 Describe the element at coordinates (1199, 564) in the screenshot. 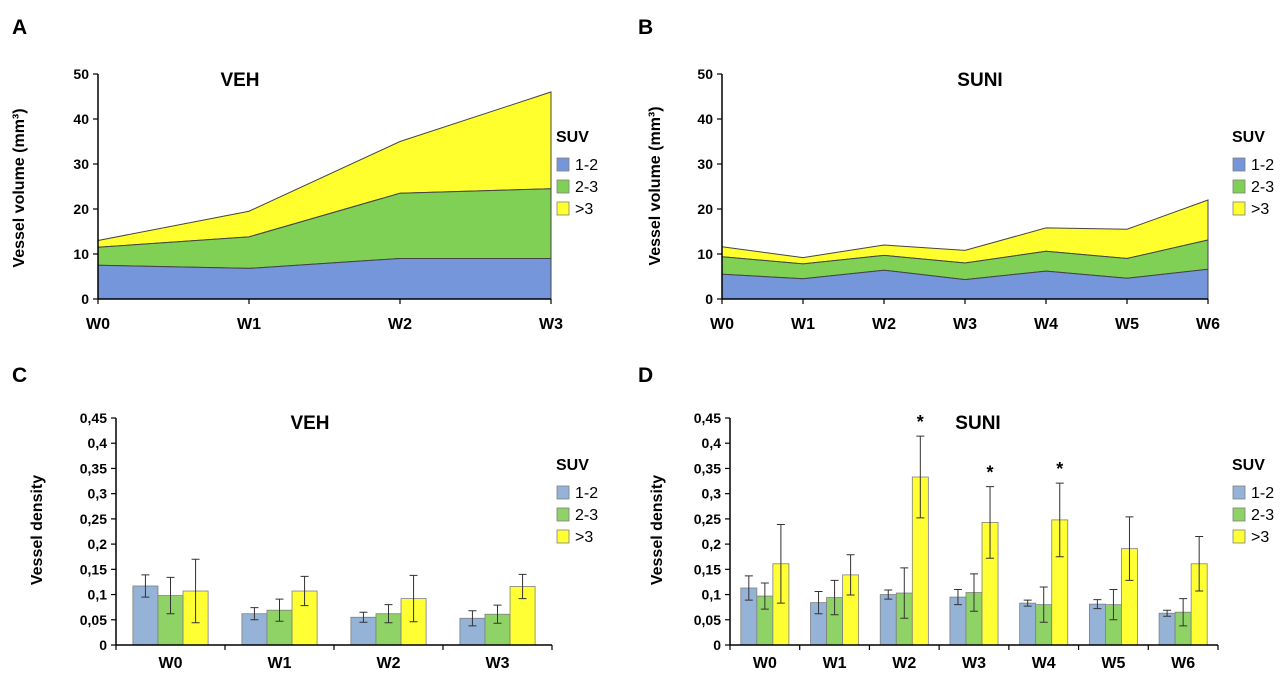

I see `error-bar->3-W6` at that location.